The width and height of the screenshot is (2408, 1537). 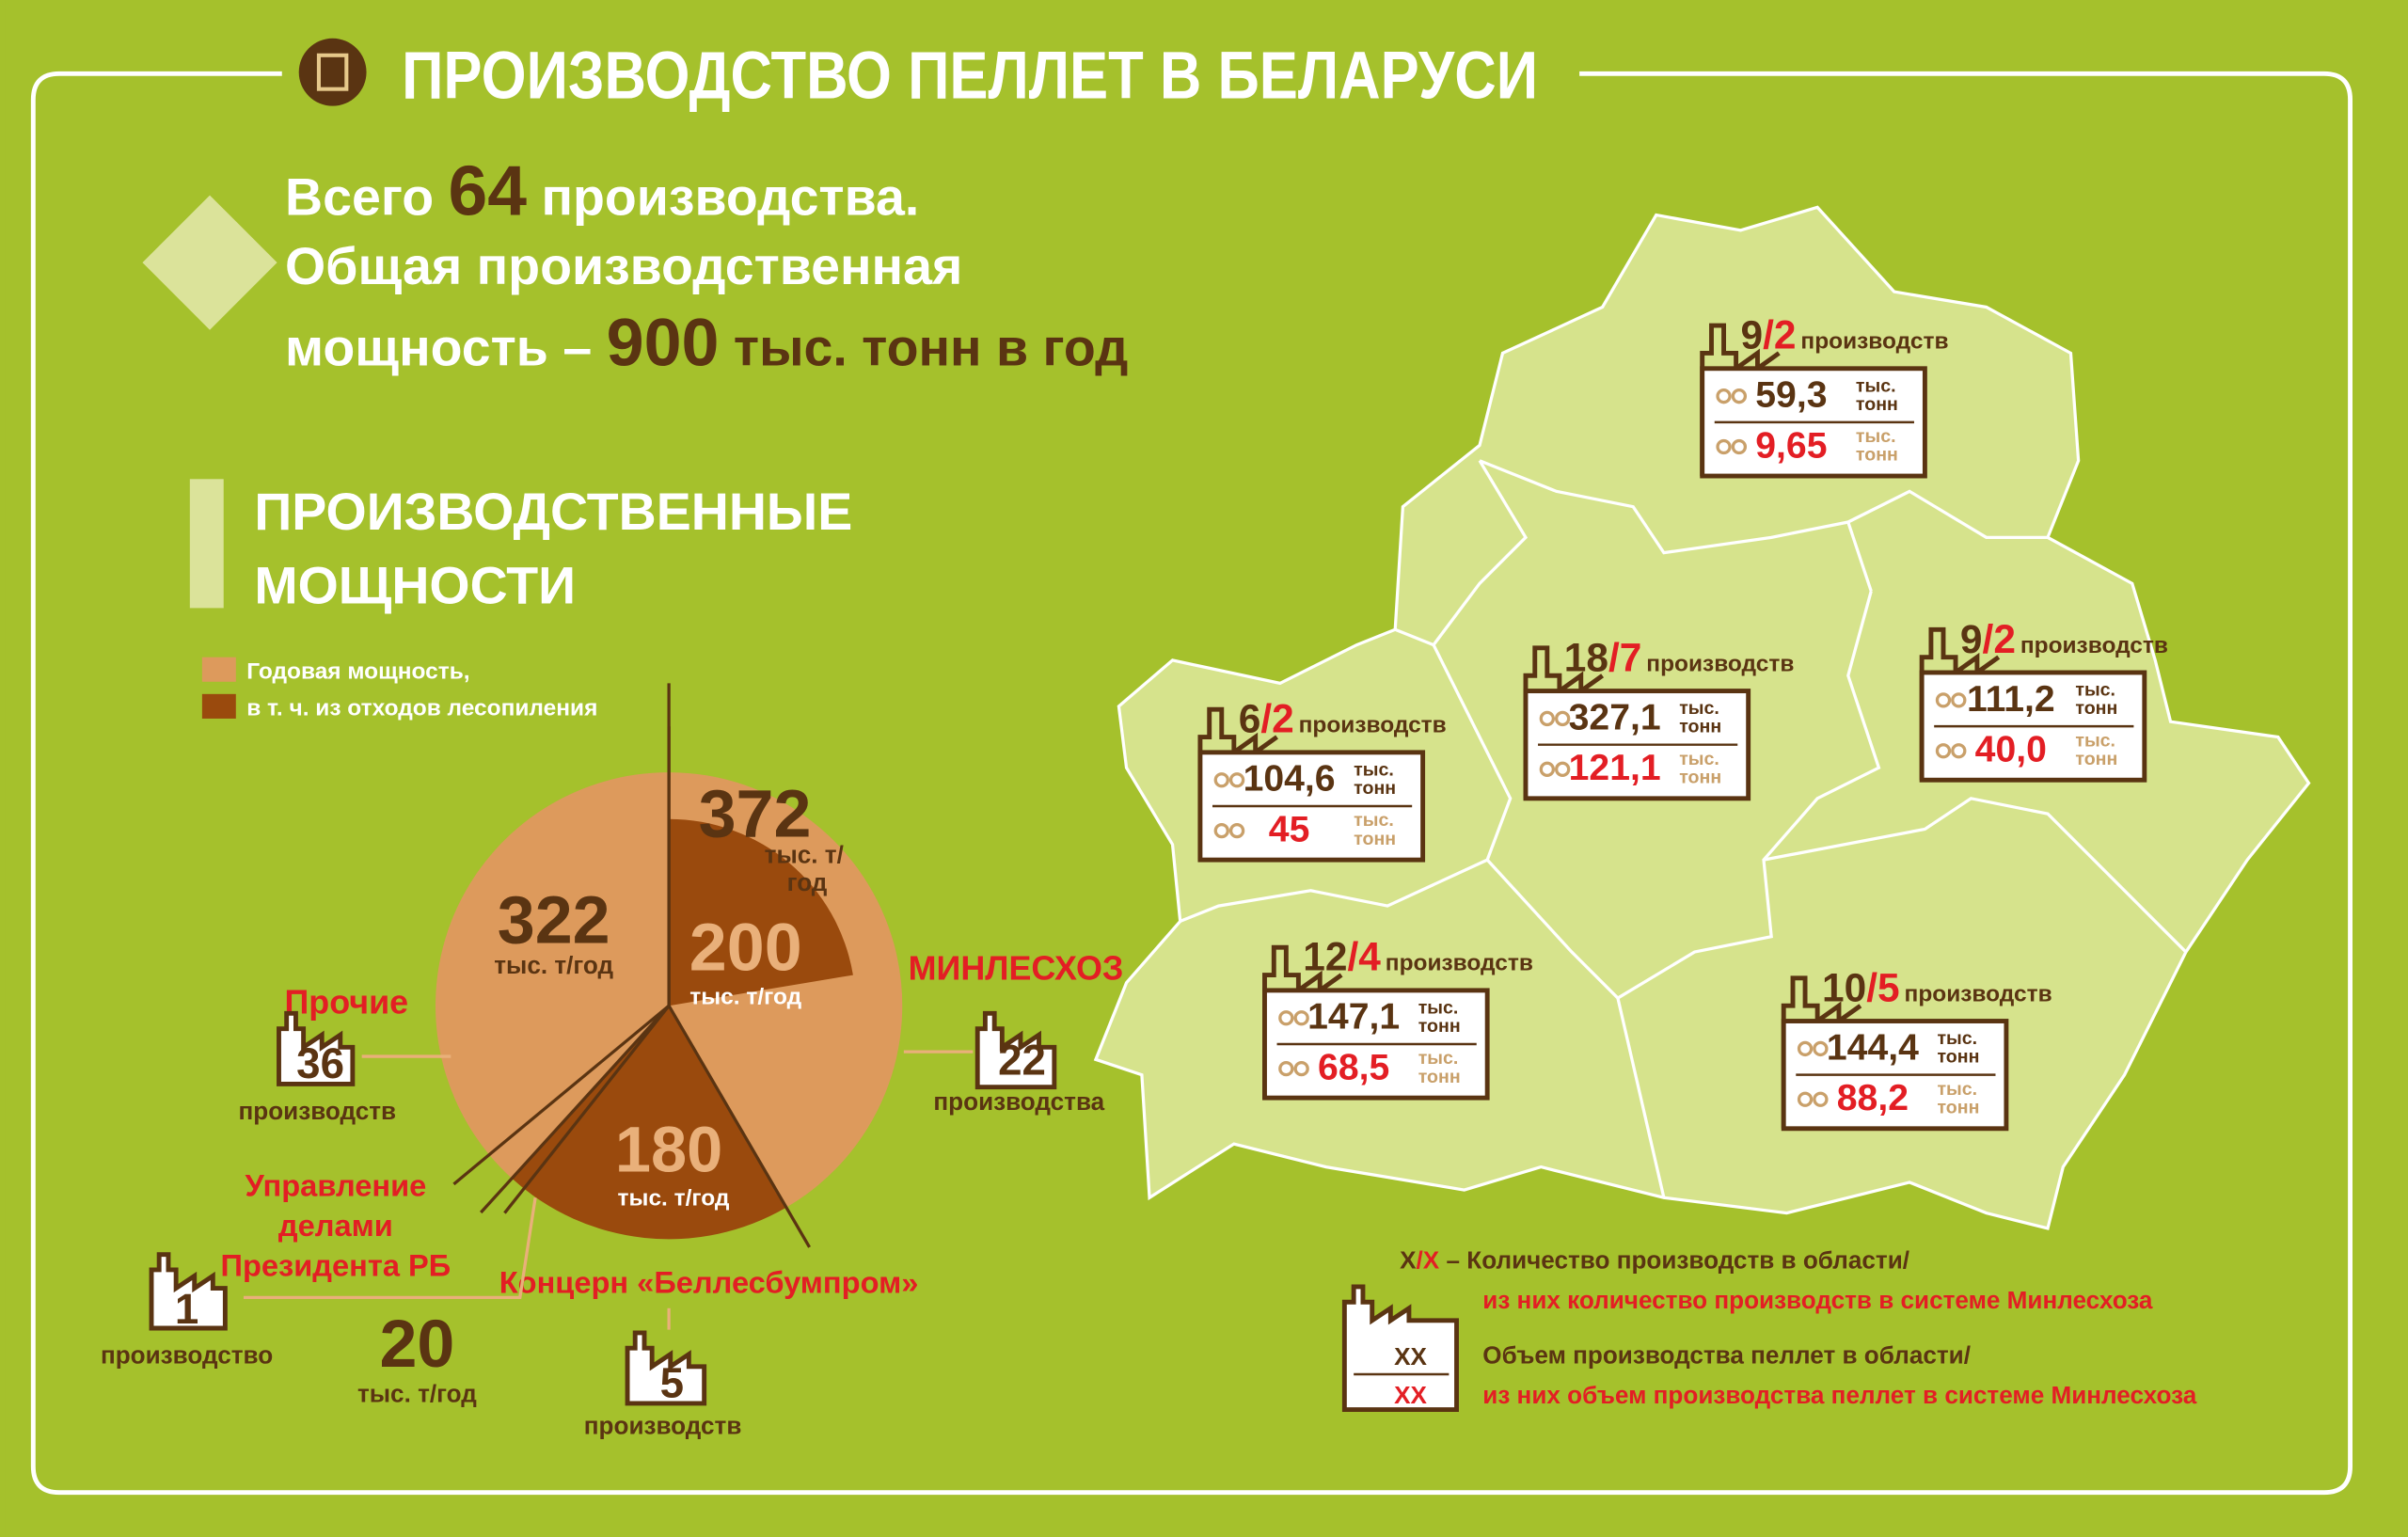 I want to click on region-count: 10/5 производств, so click(x=1937, y=987).